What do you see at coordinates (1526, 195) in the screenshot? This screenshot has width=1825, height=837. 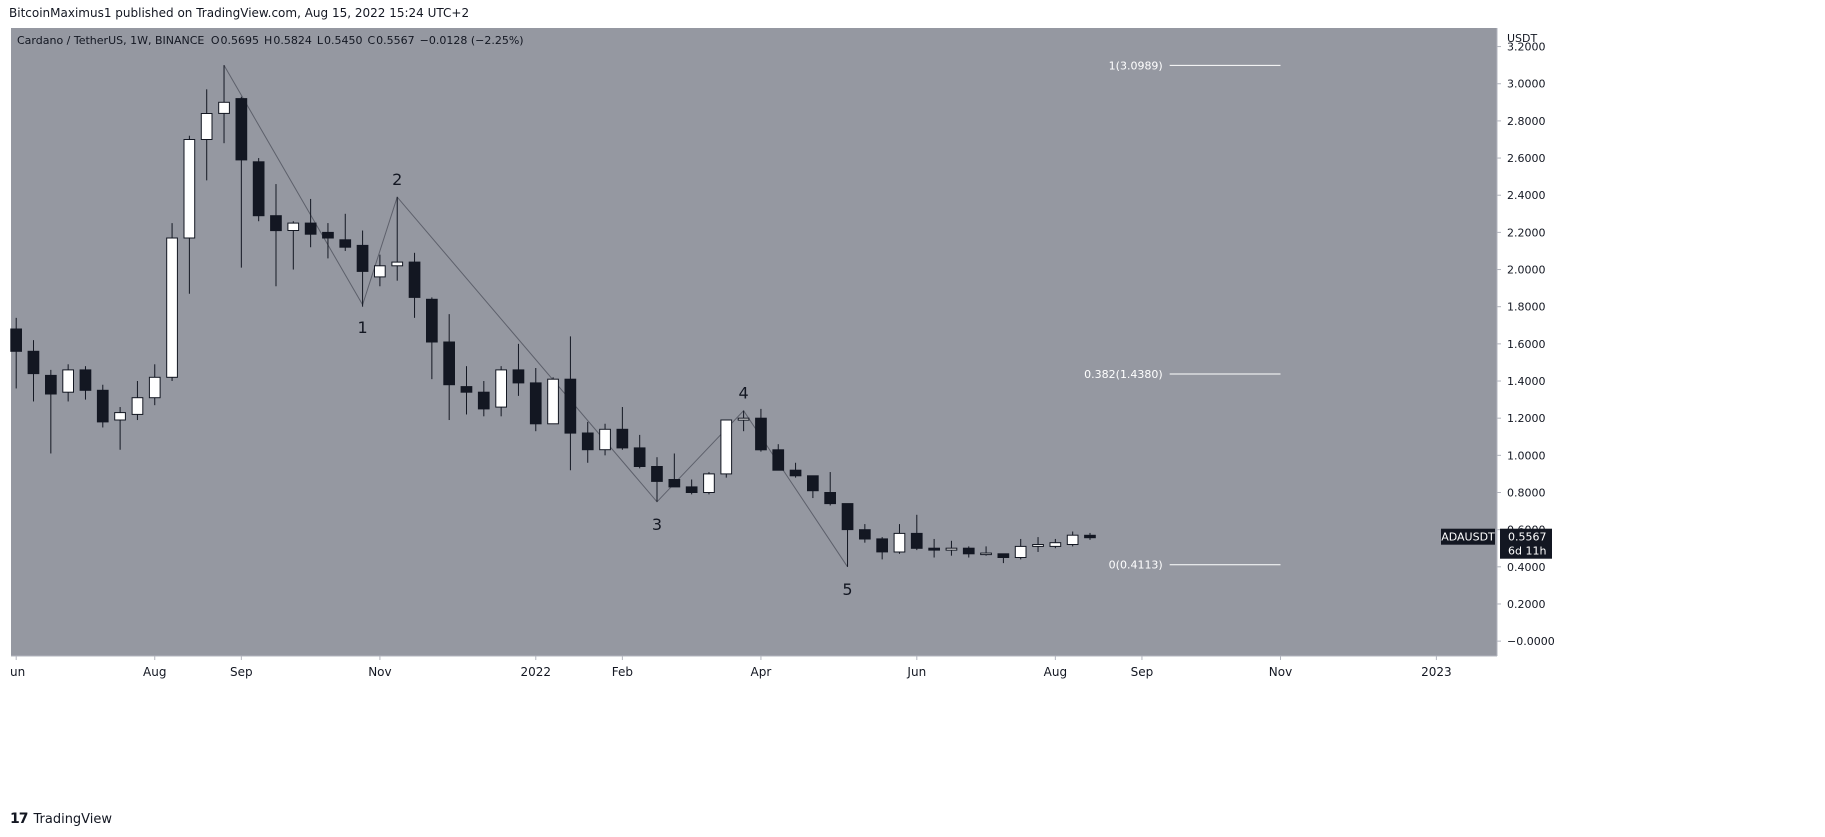 I see `y-tick-label: 2.4000` at bounding box center [1526, 195].